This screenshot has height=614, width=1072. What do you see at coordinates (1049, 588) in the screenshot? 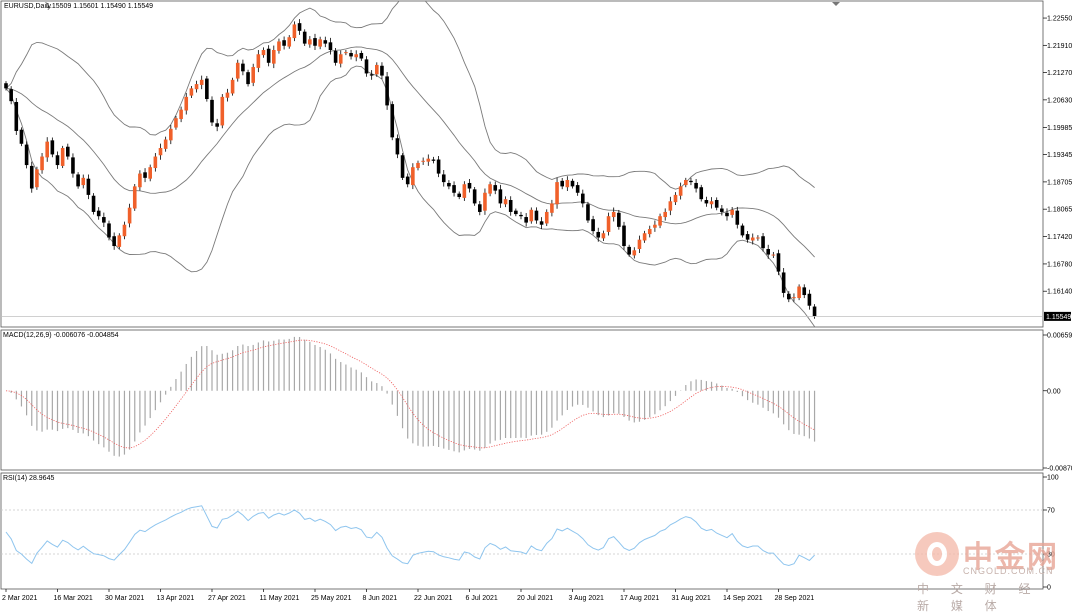
I see `rsi-tick-label: 0` at bounding box center [1049, 588].